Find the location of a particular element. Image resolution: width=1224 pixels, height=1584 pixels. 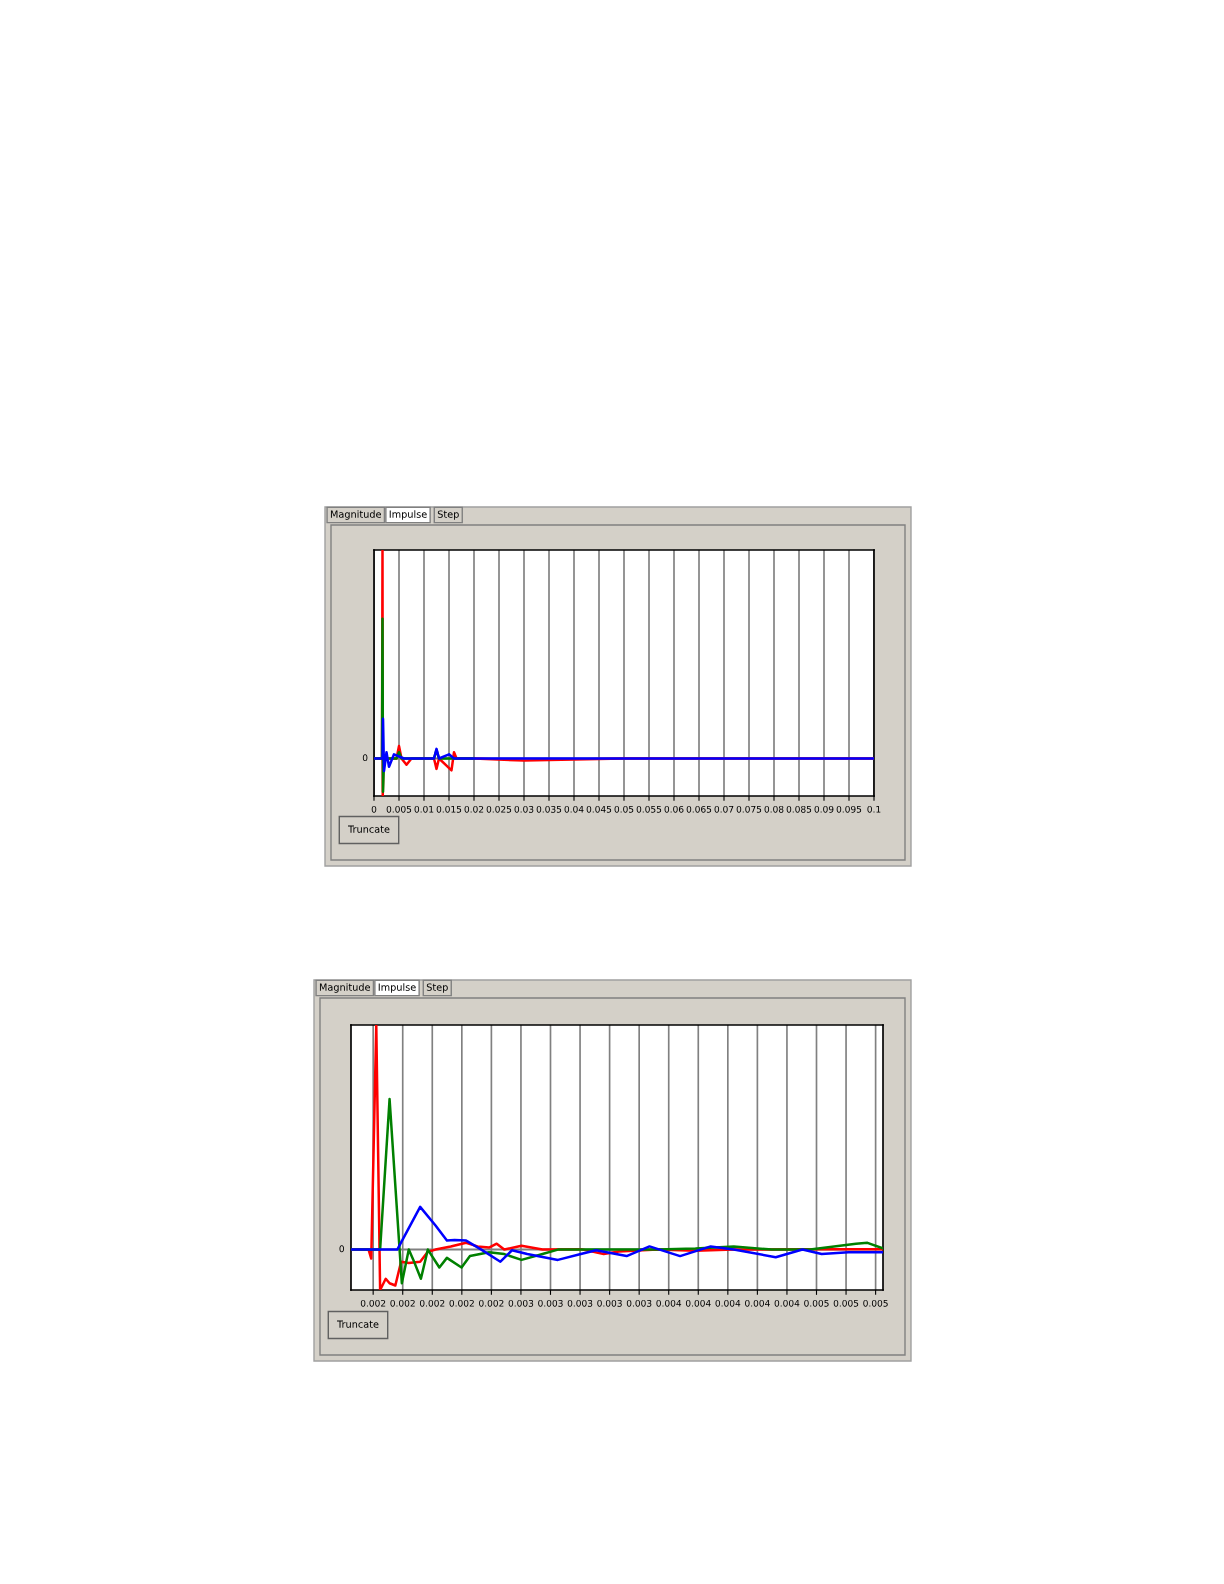

x-tick-label: 0.075 is located at coordinates (749, 809).